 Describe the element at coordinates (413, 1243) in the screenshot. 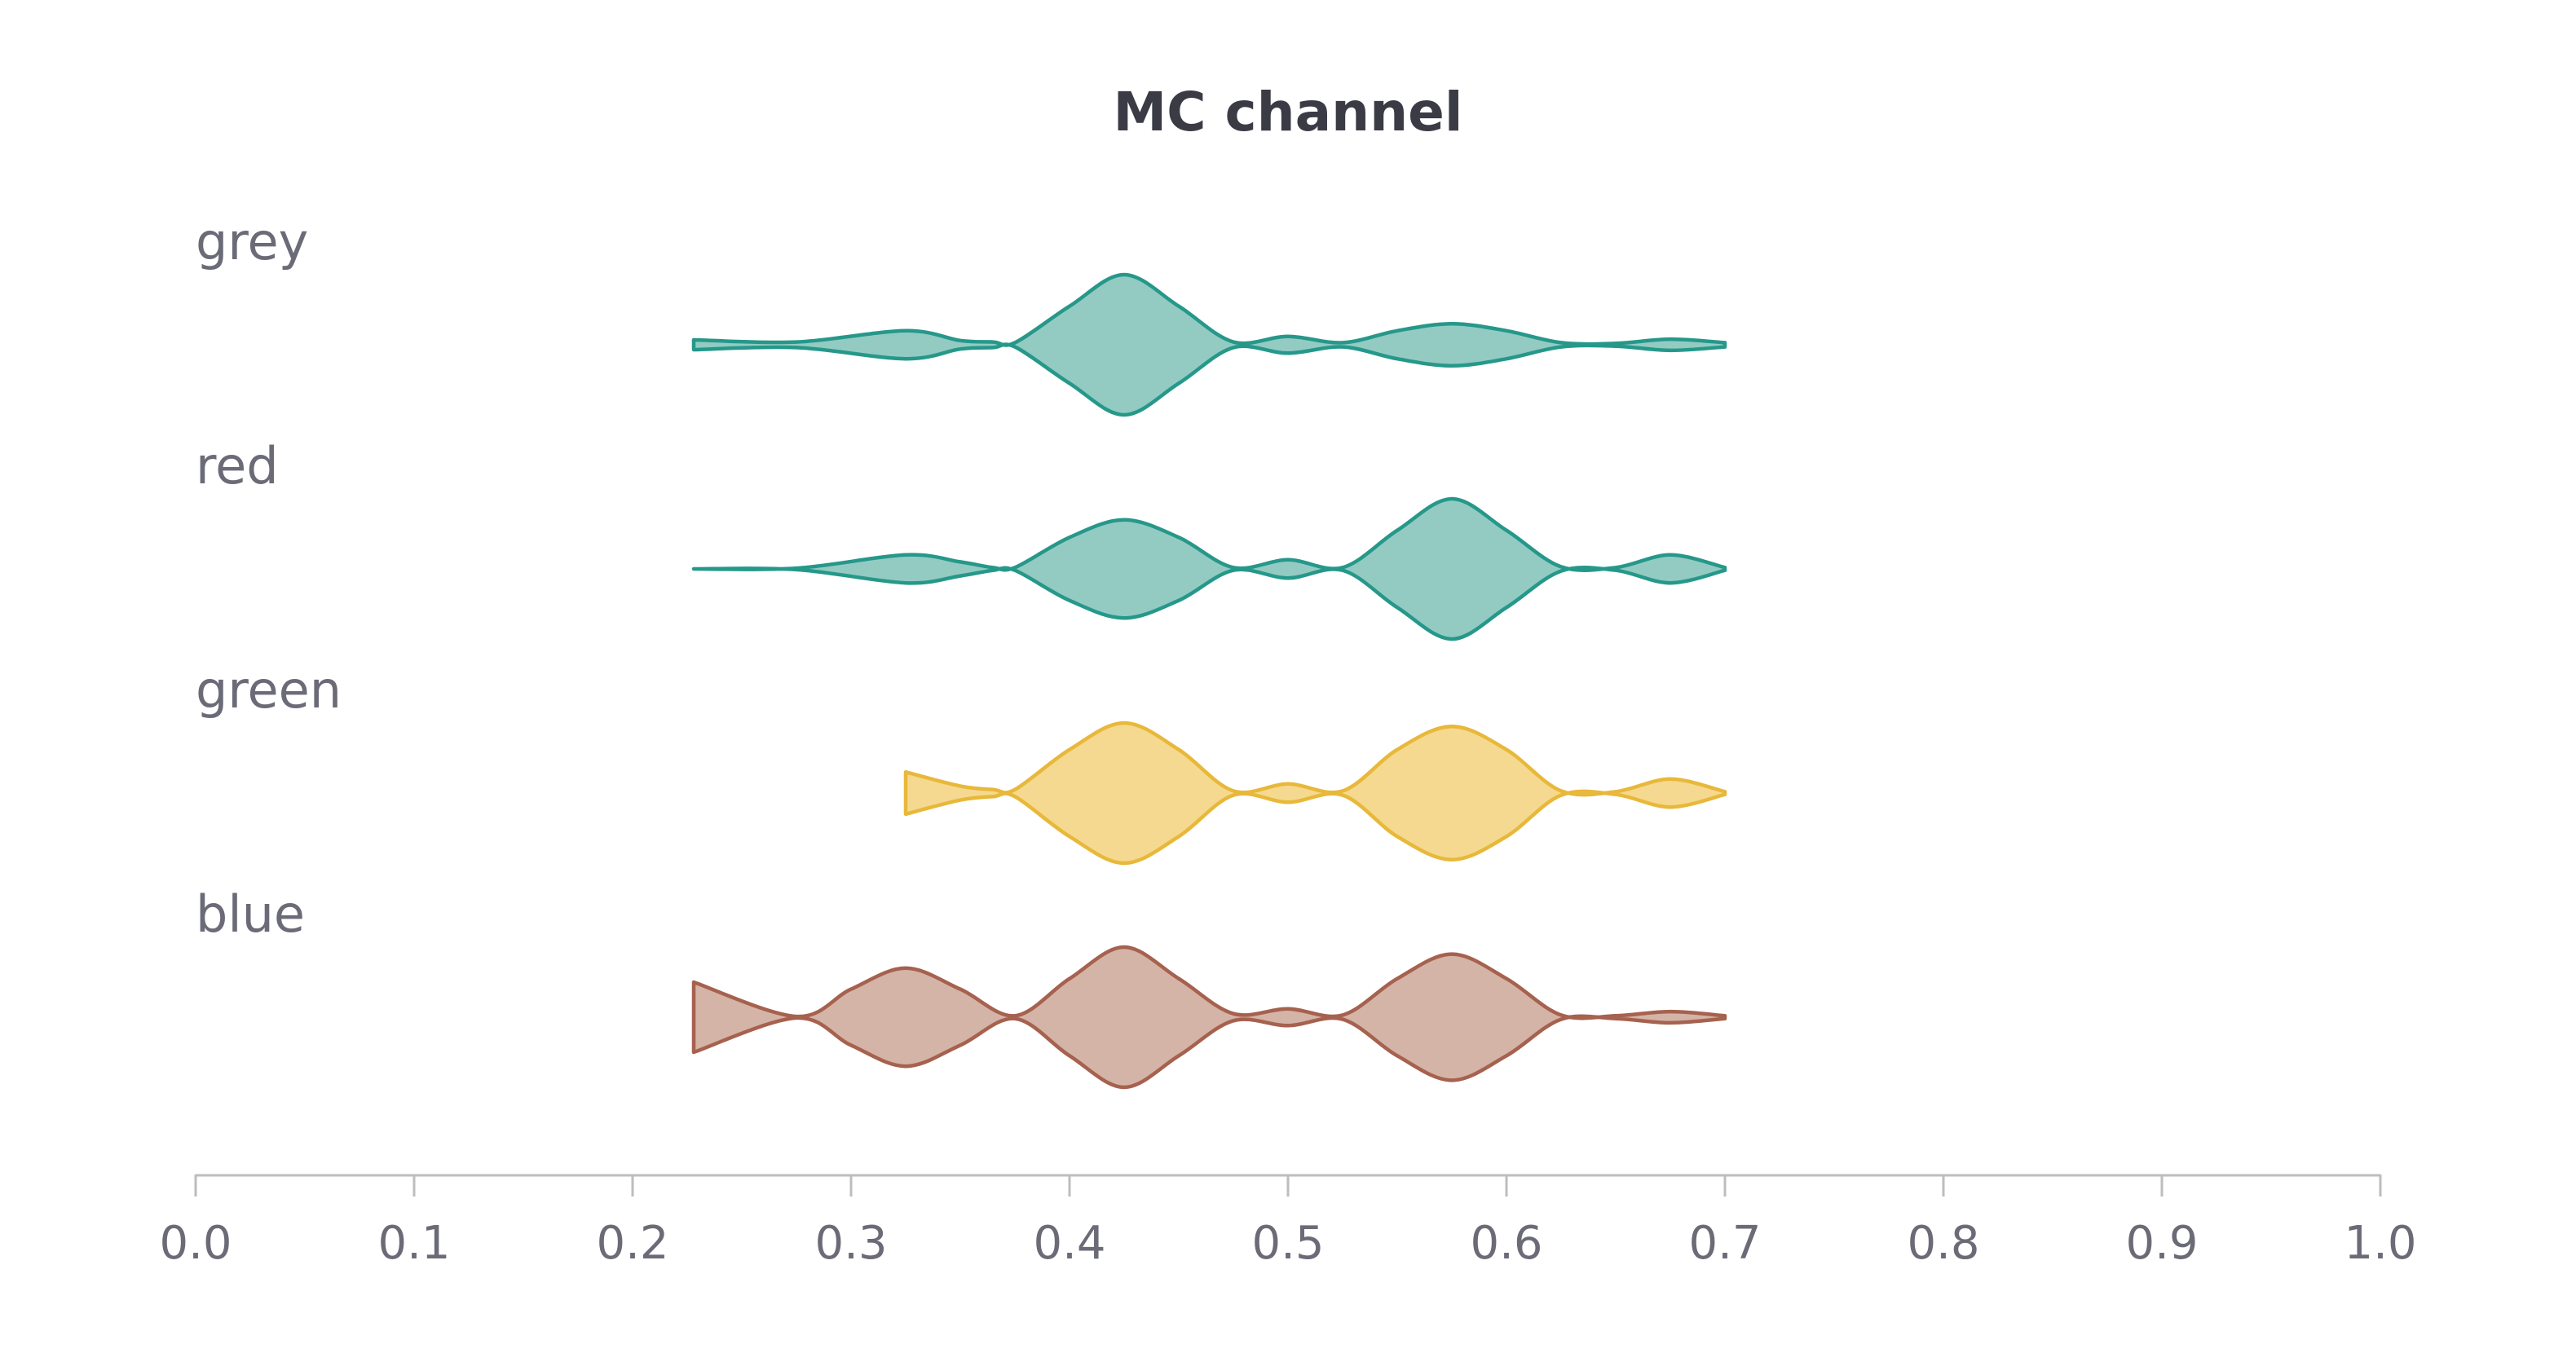

I see `x-tick-label: 0.1` at that location.